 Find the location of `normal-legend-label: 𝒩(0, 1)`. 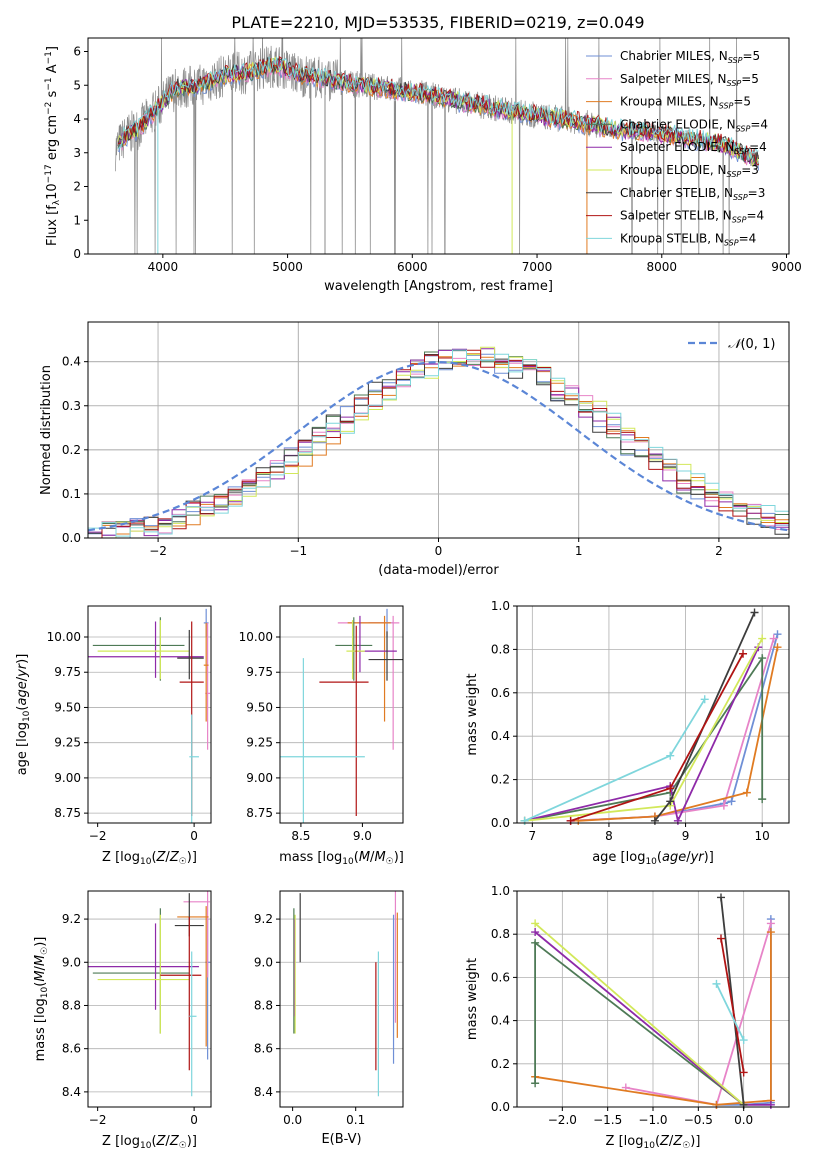

normal-legend-label: 𝒩(0, 1) is located at coordinates (751, 344).